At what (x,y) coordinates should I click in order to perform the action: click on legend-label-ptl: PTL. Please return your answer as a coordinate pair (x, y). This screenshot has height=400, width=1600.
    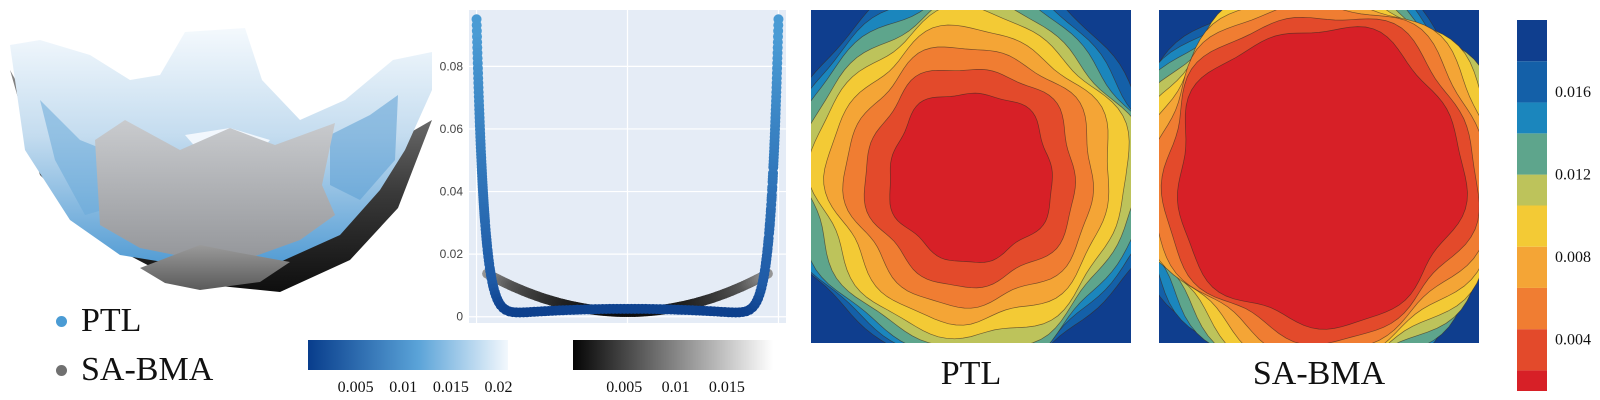
    Looking at the image, I should click on (111, 320).